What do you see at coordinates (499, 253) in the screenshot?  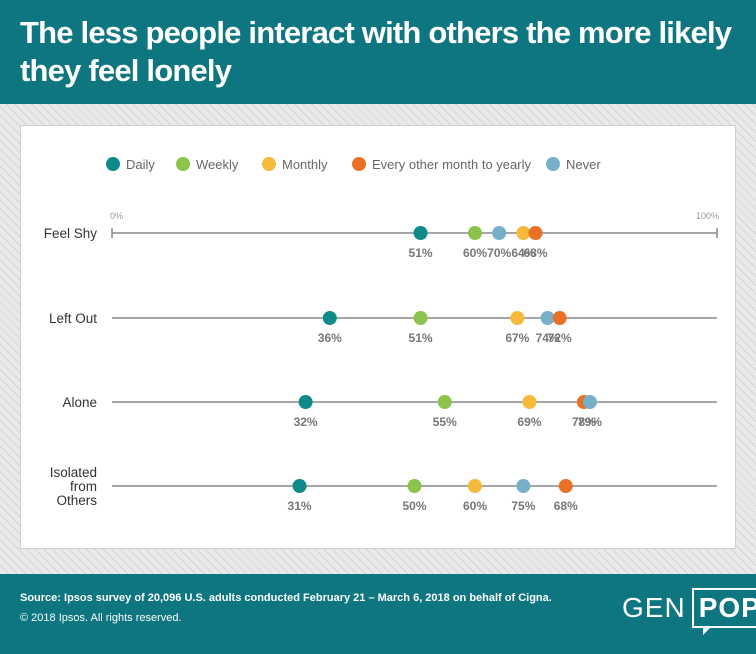 I see `value-label-0-4: 70%` at bounding box center [499, 253].